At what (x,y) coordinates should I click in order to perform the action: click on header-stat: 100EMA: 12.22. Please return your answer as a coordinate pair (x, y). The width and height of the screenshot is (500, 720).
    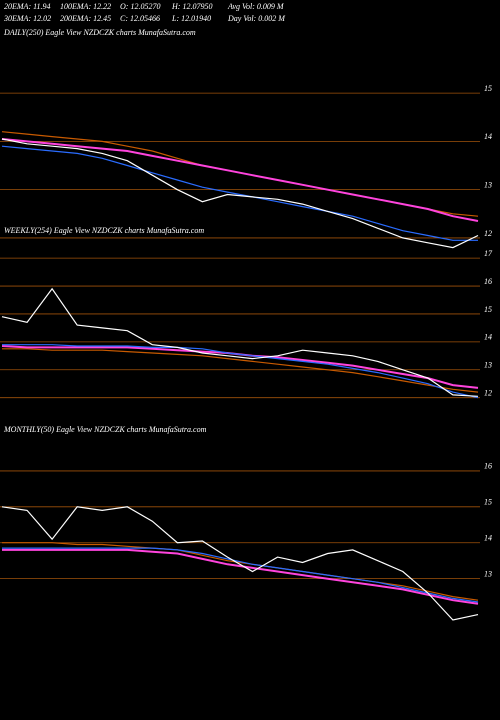
    Looking at the image, I should click on (85, 6).